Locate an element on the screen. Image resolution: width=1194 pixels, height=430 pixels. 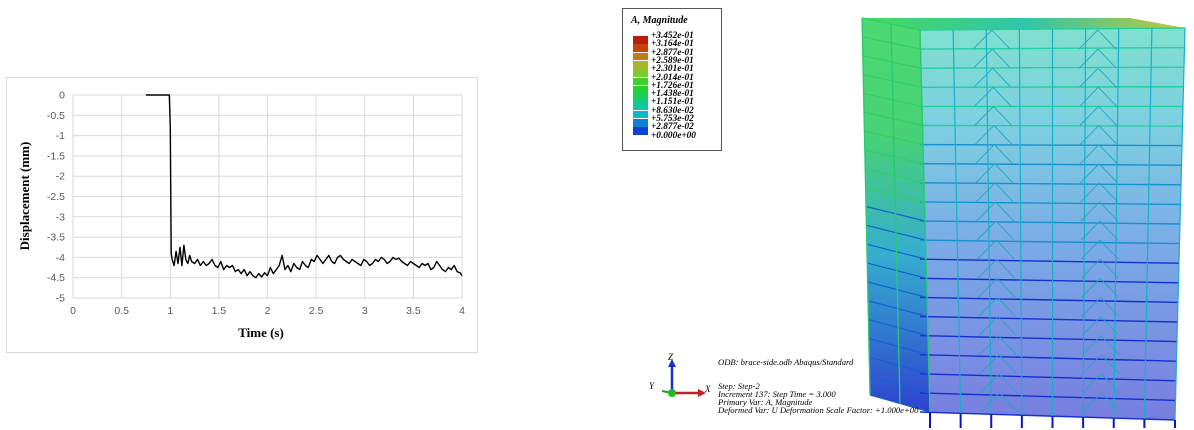
primary-var-info: Primary Var: A, Magnitude is located at coordinates (765, 402).